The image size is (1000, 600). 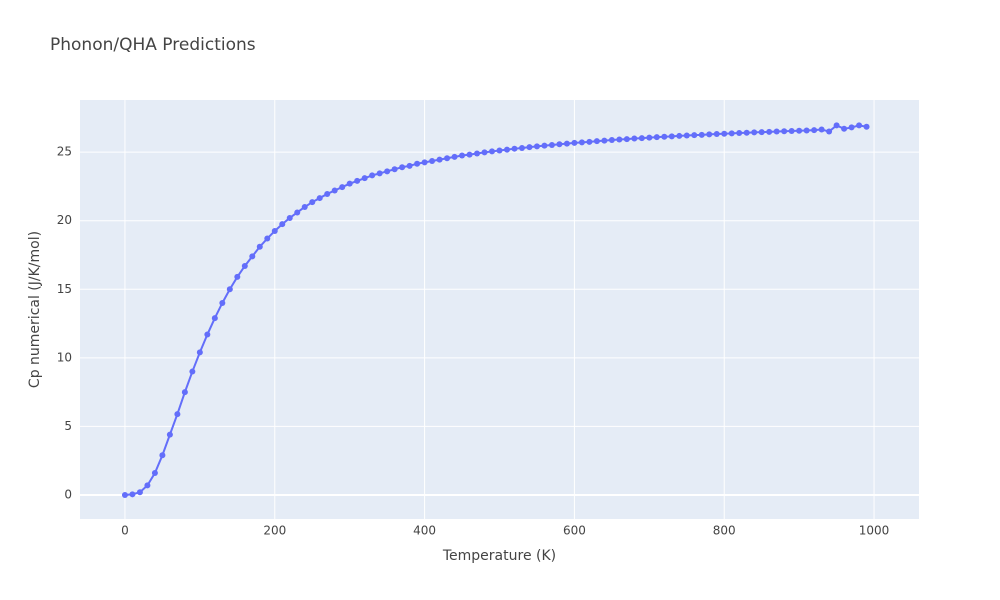 What do you see at coordinates (64, 152) in the screenshot?
I see `y-tick-label: 25` at bounding box center [64, 152].